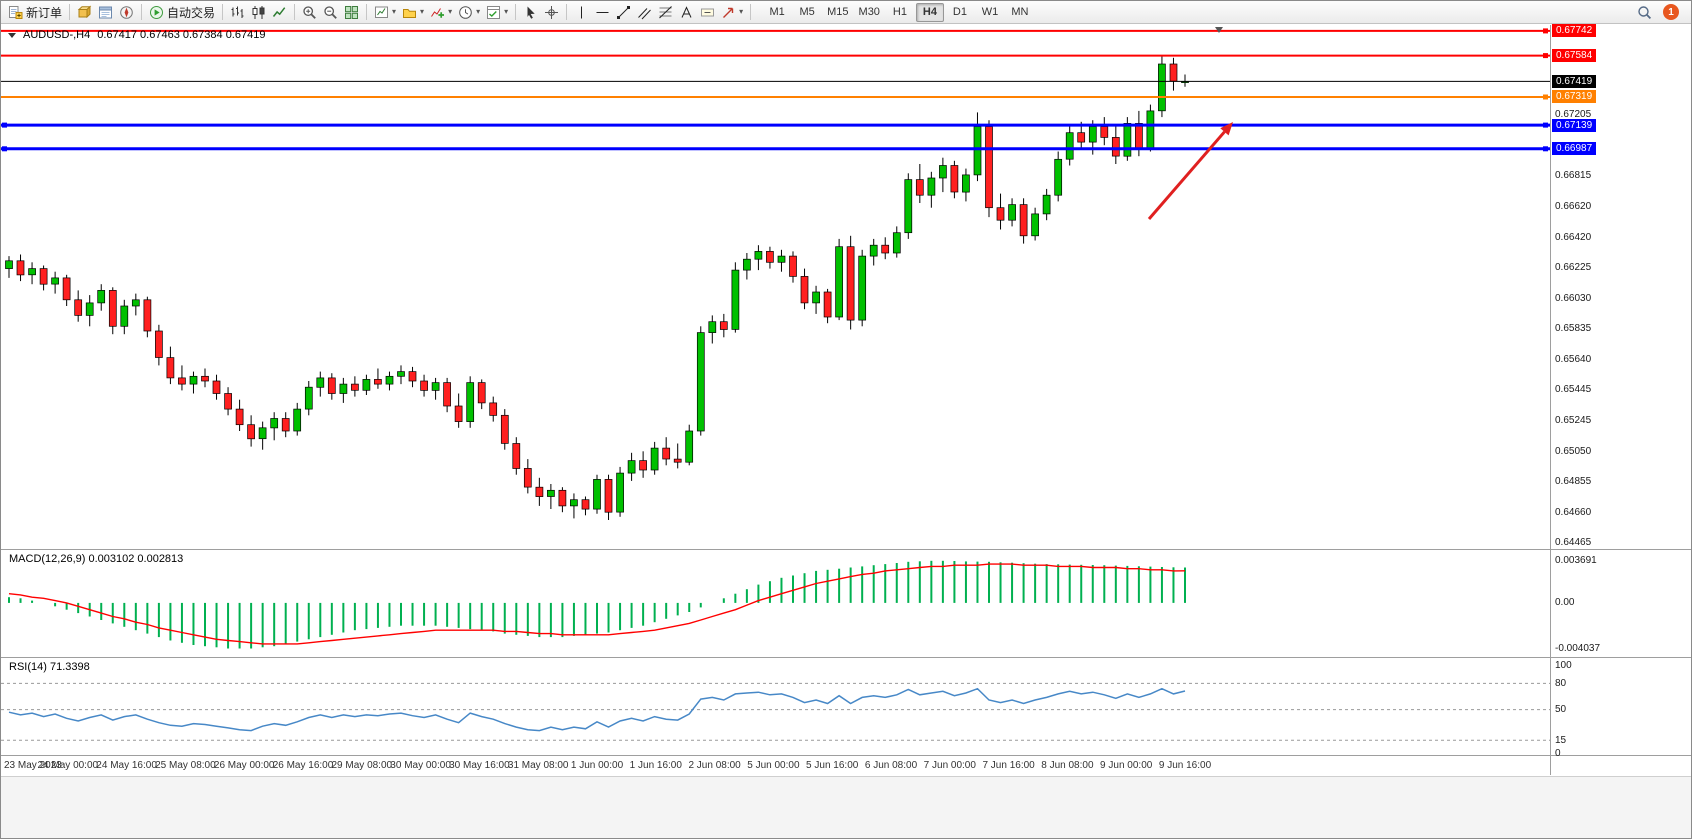 The width and height of the screenshot is (1692, 839). Describe the element at coordinates (185, 765) in the screenshot. I see `time-axis-label: 25 May 08:00` at that location.